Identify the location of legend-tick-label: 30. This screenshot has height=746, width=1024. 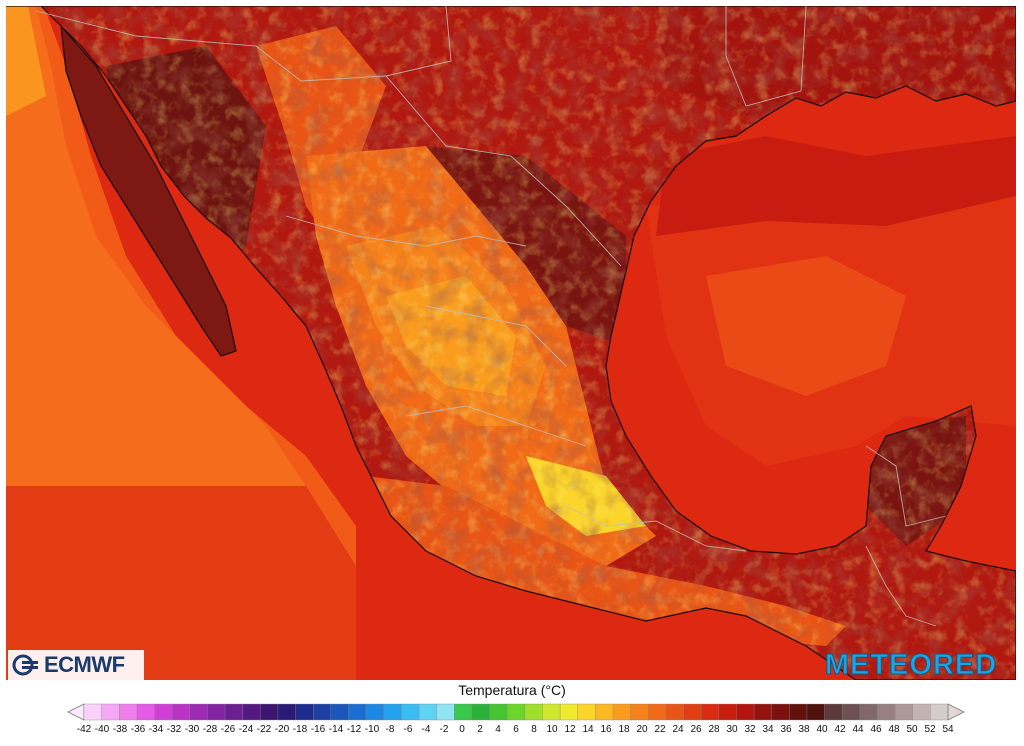
(732, 729).